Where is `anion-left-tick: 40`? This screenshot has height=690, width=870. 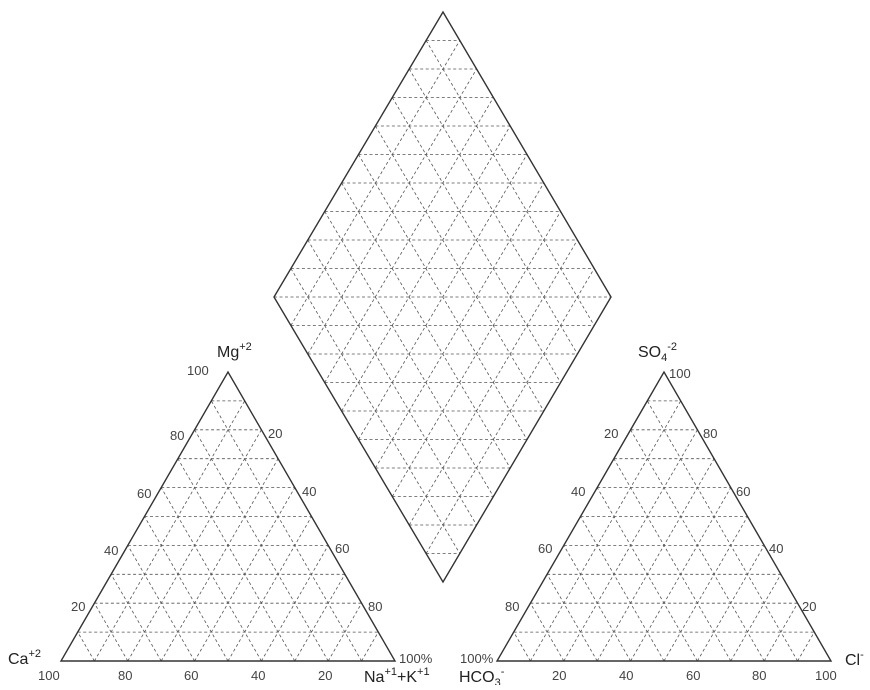 anion-left-tick: 40 is located at coordinates (578, 491).